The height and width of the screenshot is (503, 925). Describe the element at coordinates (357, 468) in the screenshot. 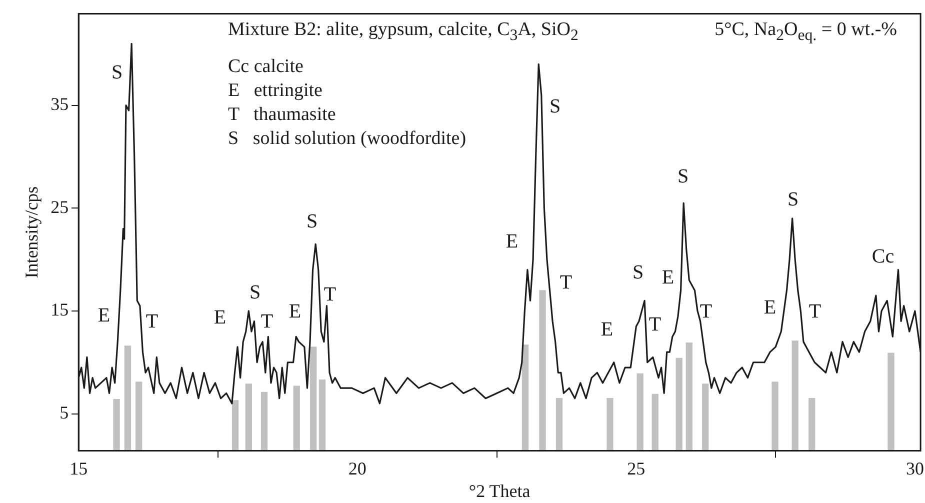

I see `x-tick-label: 20` at that location.